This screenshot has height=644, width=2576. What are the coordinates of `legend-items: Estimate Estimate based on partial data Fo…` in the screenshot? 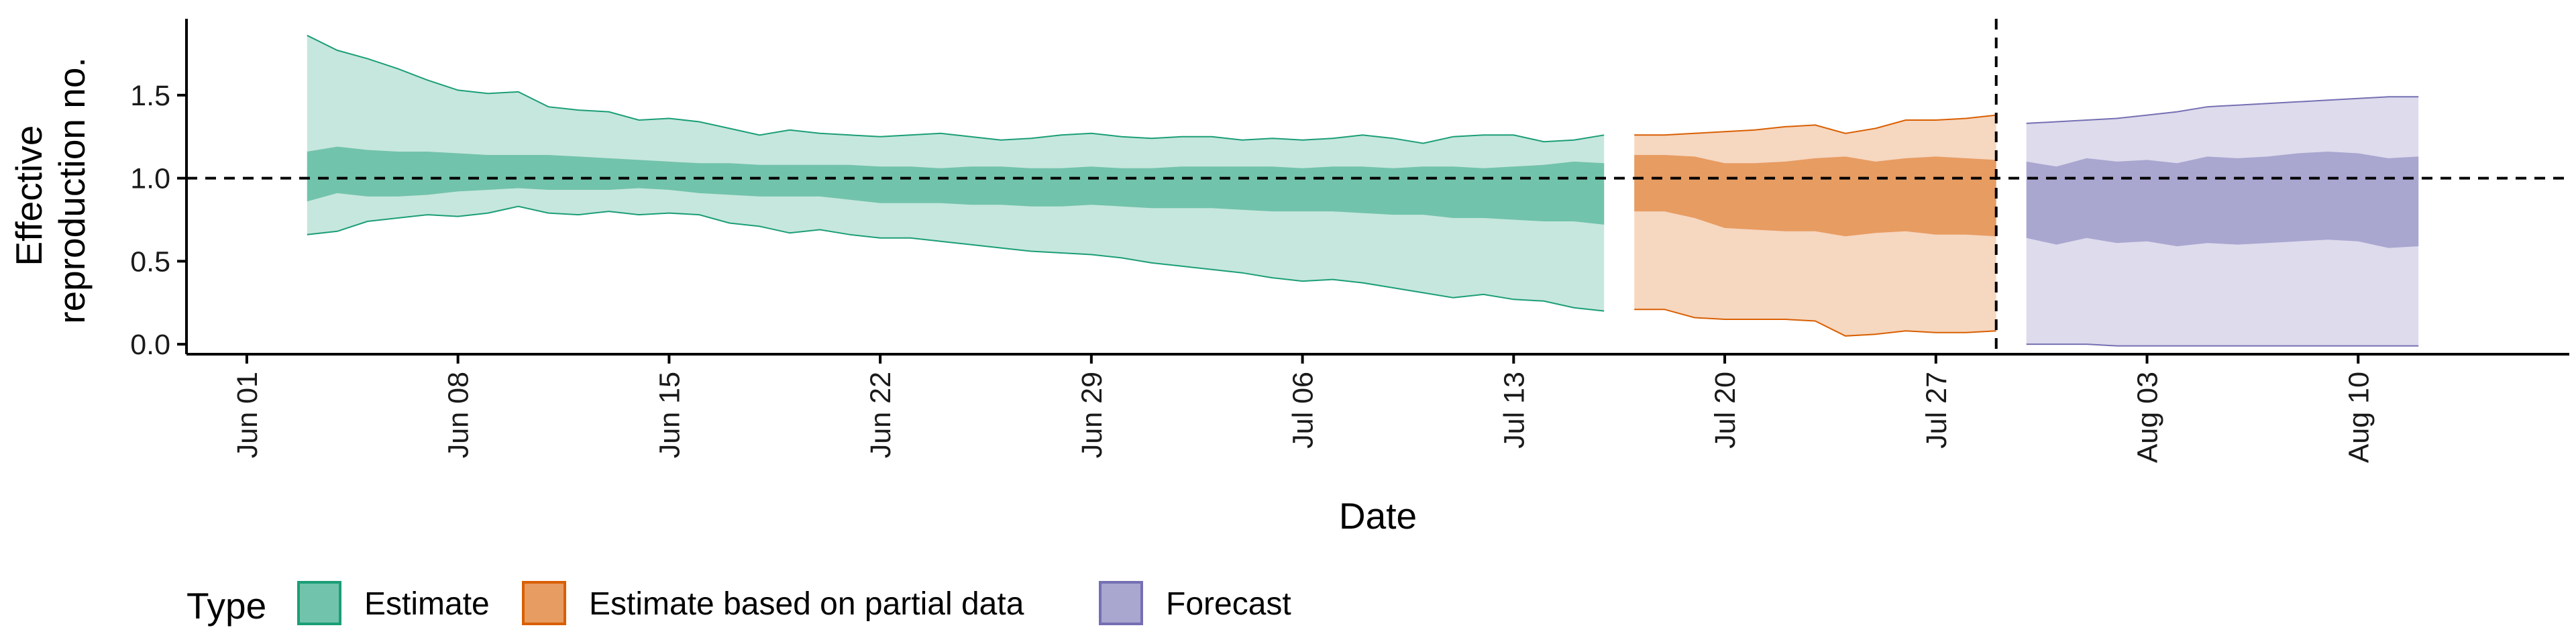 It's located at (794, 603).